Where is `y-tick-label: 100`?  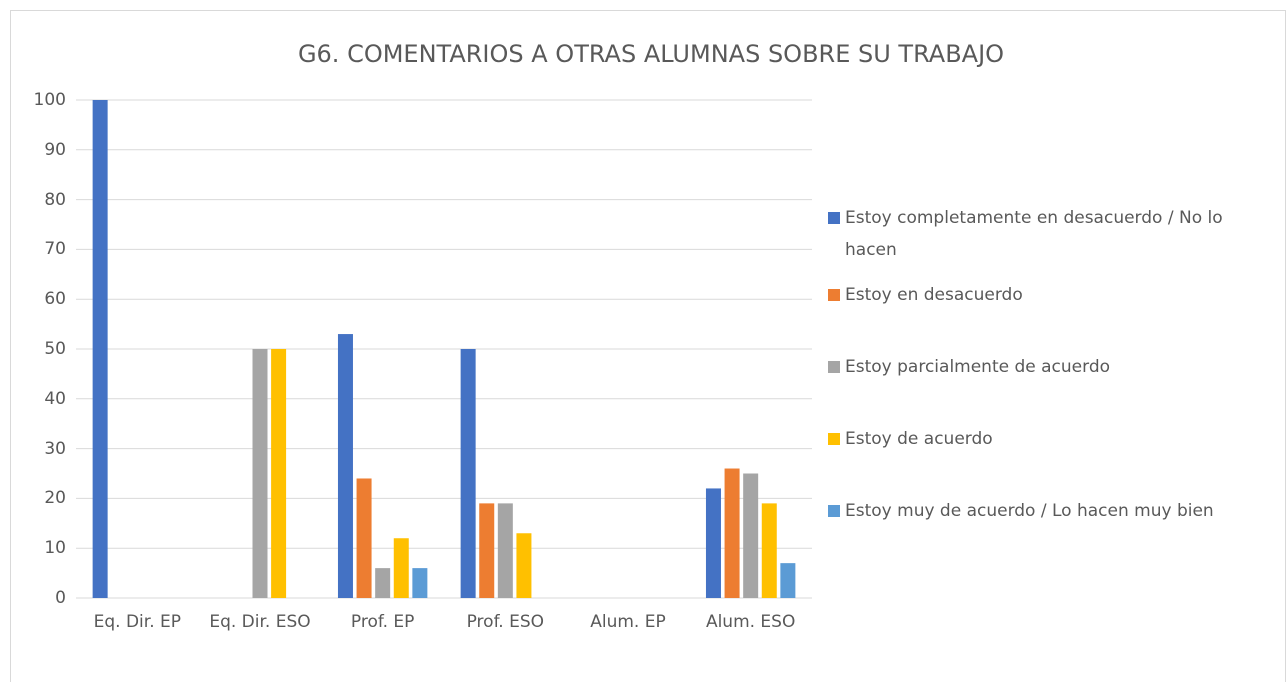 y-tick-label: 100 is located at coordinates (49, 100).